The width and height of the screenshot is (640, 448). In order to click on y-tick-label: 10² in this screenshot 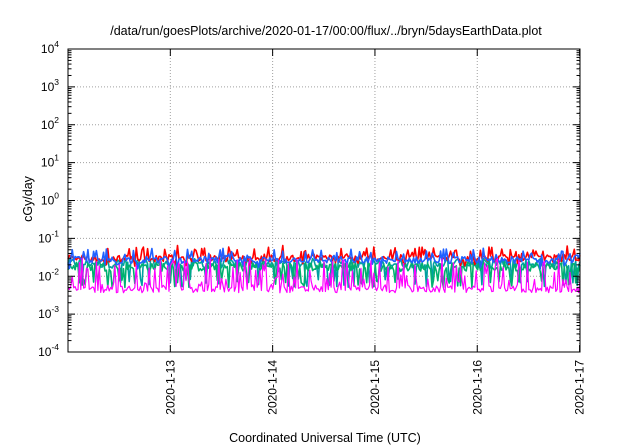, I will do `click(50, 123)`.